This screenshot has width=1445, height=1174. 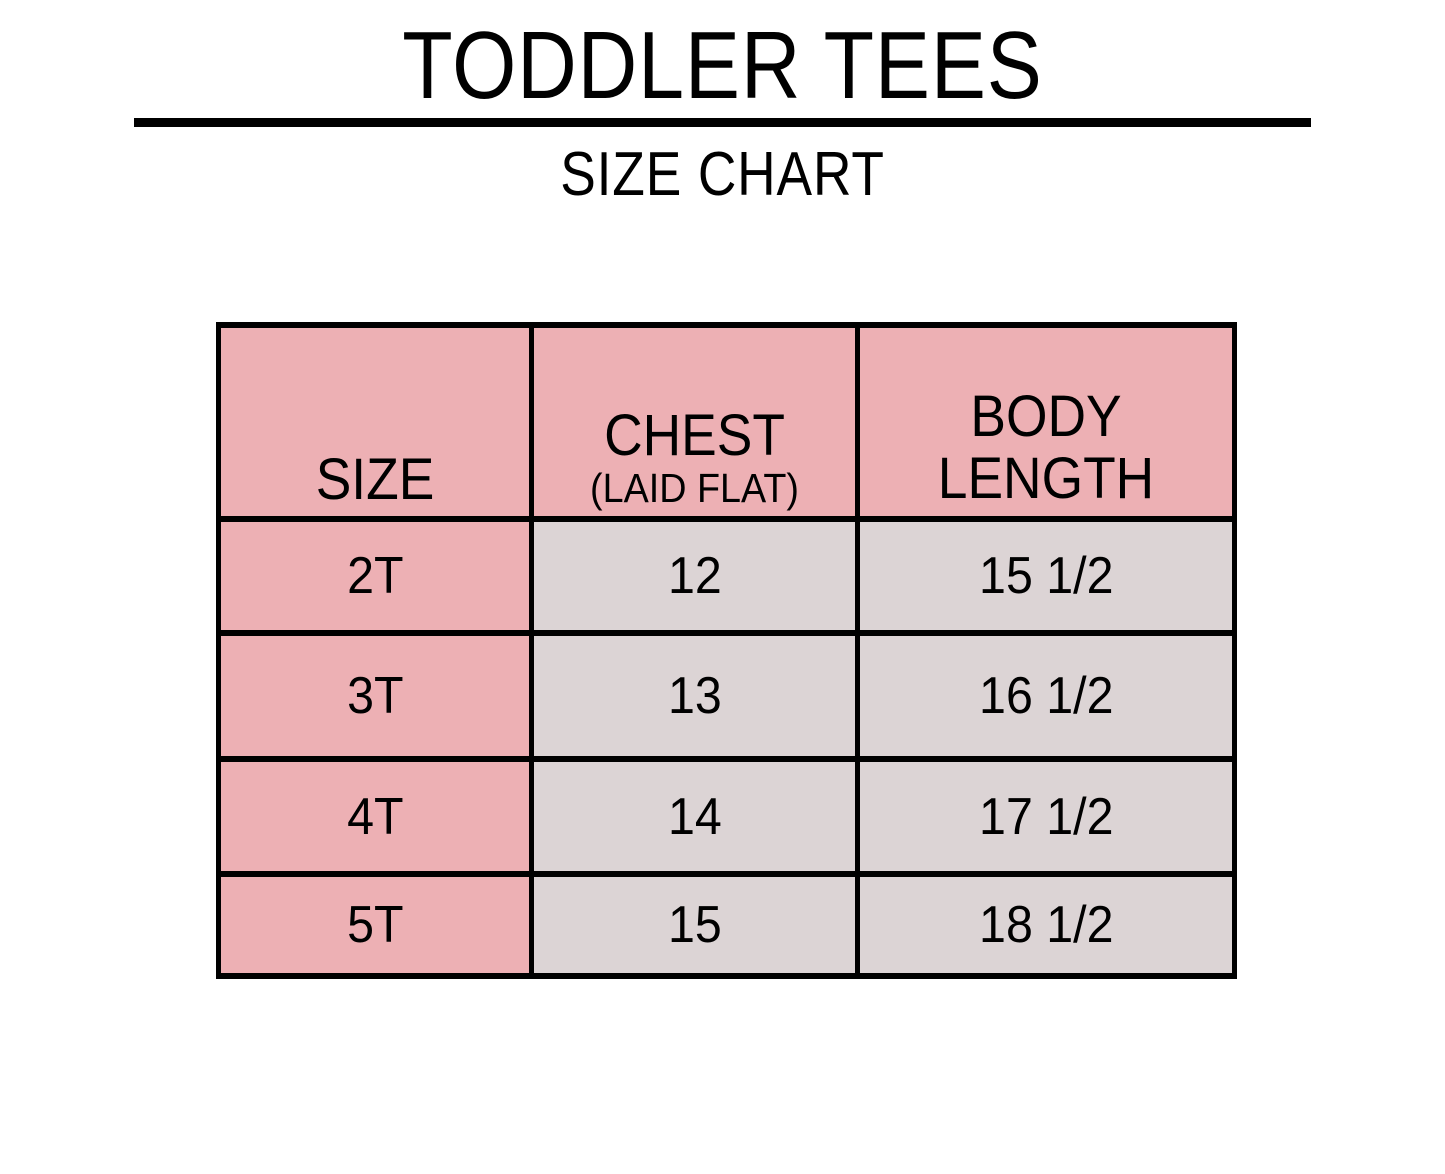 What do you see at coordinates (722, 174) in the screenshot?
I see `page-subtitle: SIZE CHART` at bounding box center [722, 174].